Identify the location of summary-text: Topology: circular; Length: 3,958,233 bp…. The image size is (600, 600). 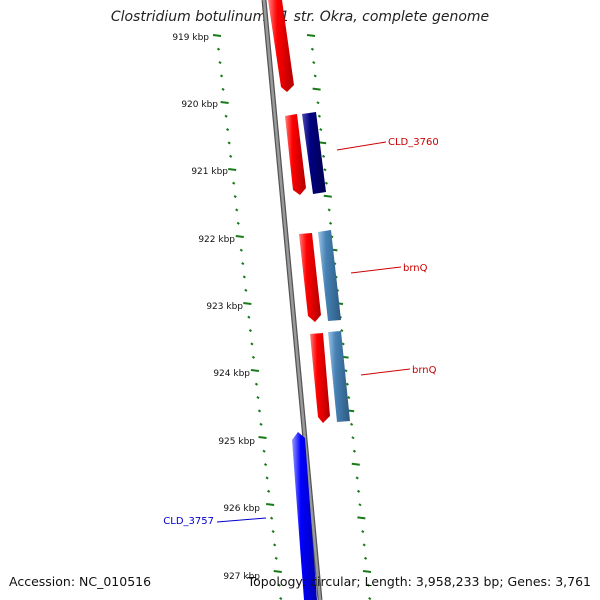
(419, 581).